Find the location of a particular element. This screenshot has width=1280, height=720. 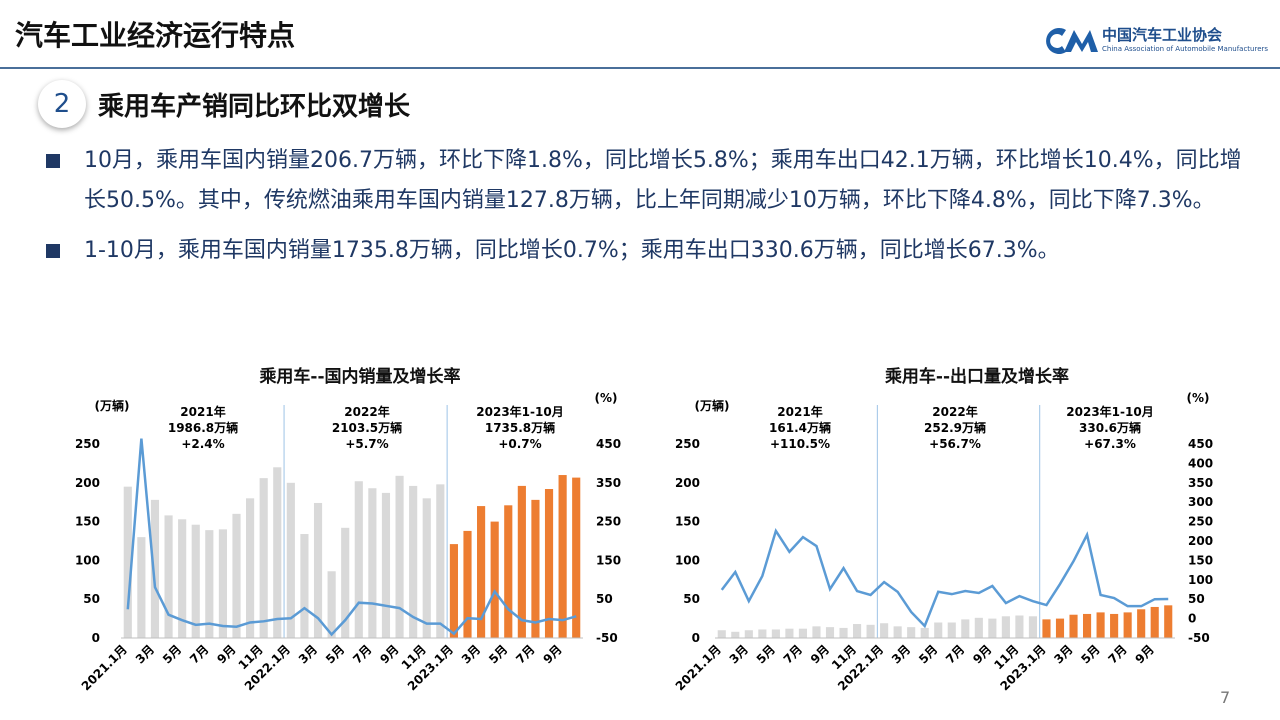

bullet-square is located at coordinates (53, 161).